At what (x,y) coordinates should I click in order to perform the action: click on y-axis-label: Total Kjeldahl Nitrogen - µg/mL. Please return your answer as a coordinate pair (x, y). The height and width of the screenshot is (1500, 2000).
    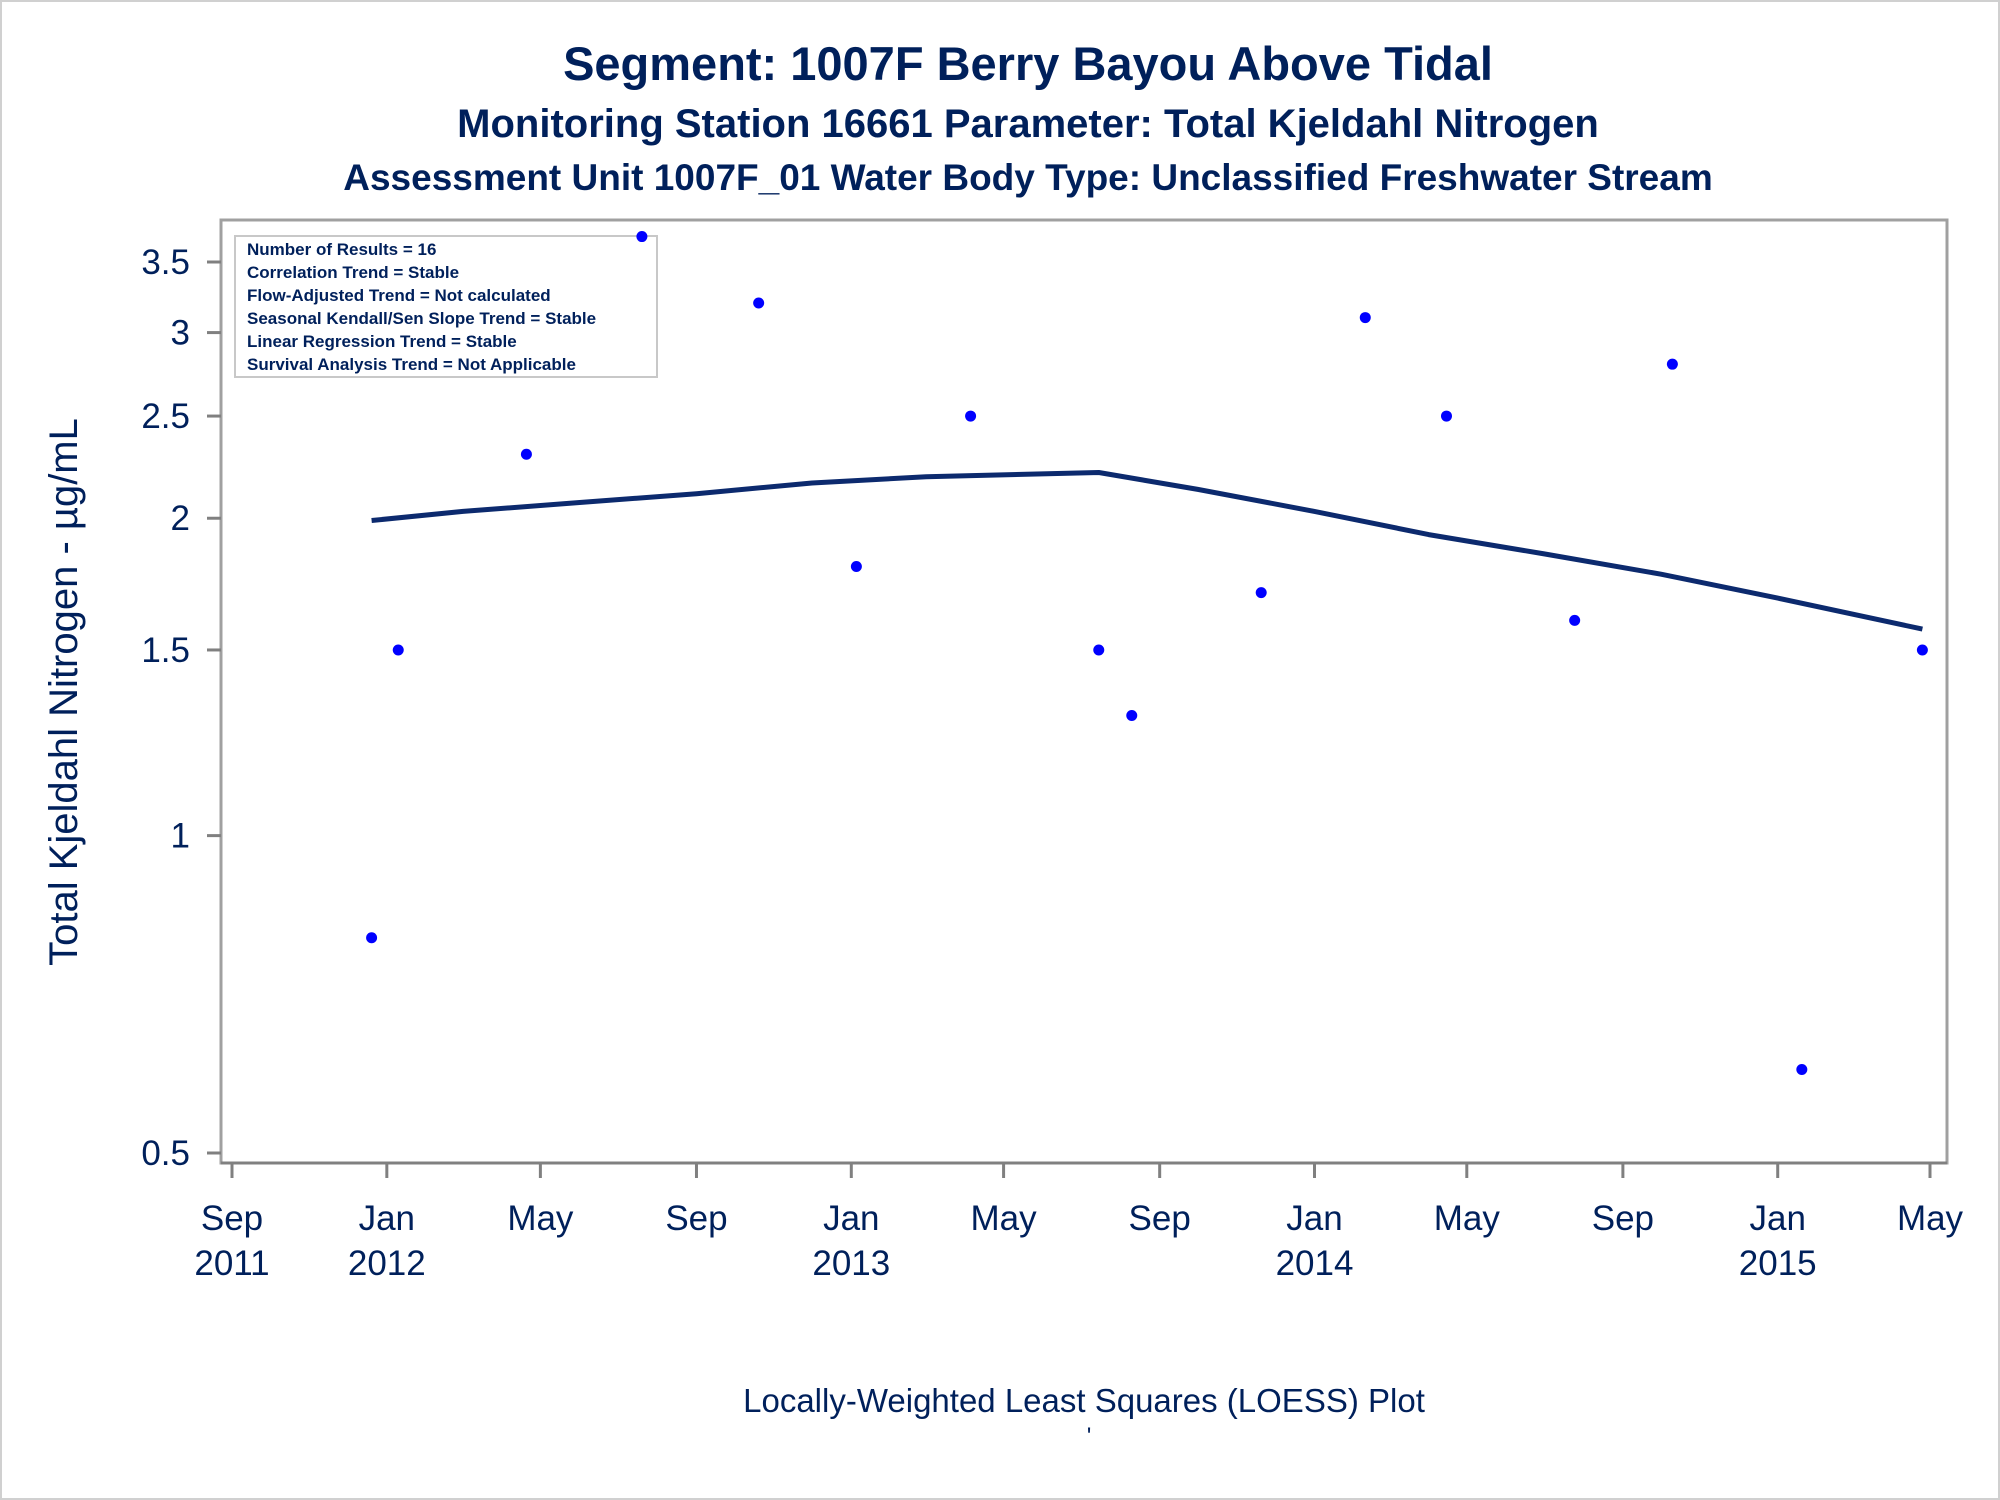
    Looking at the image, I should click on (64, 692).